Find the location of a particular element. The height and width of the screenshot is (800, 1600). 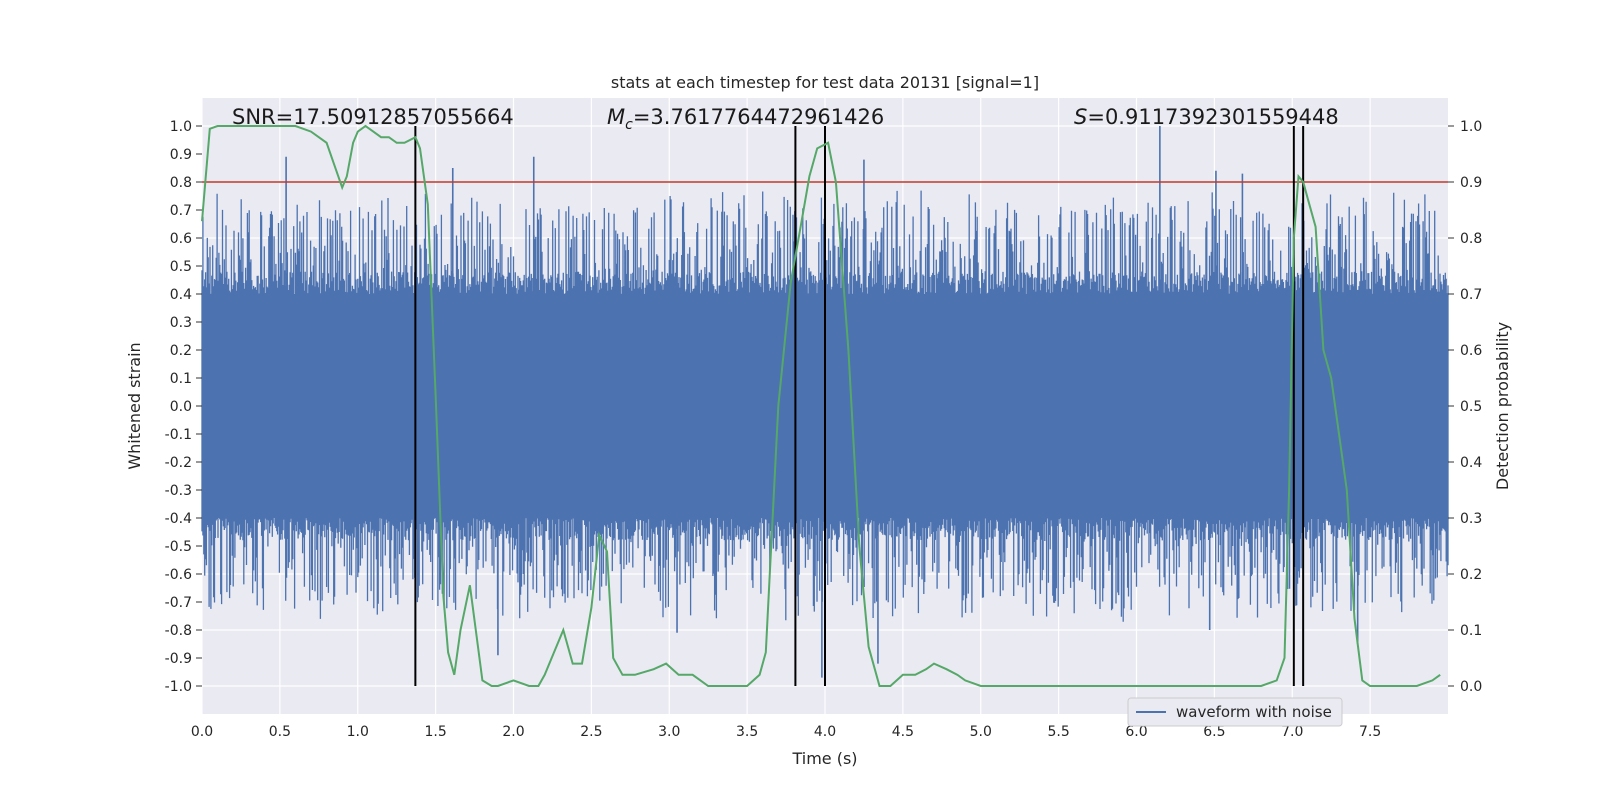

y-right-tick-label: 0.1 is located at coordinates (1471, 631).